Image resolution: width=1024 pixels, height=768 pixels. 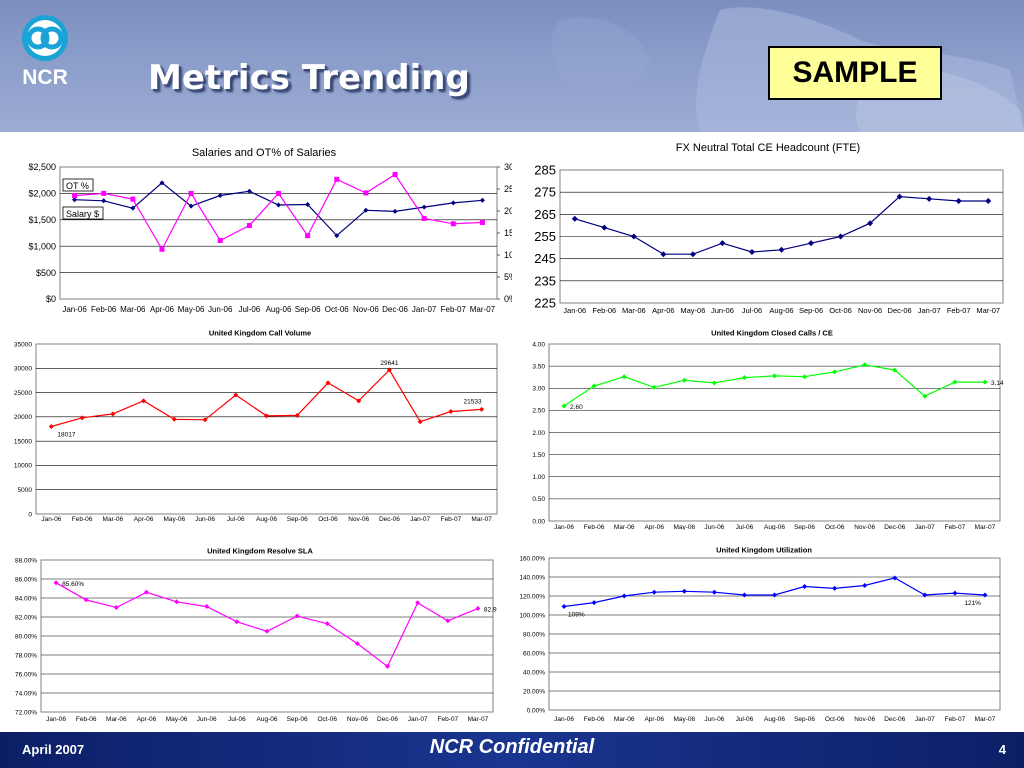 What do you see at coordinates (267, 719) in the screenshot?
I see `x-tick-label: Aug-06` at bounding box center [267, 719].